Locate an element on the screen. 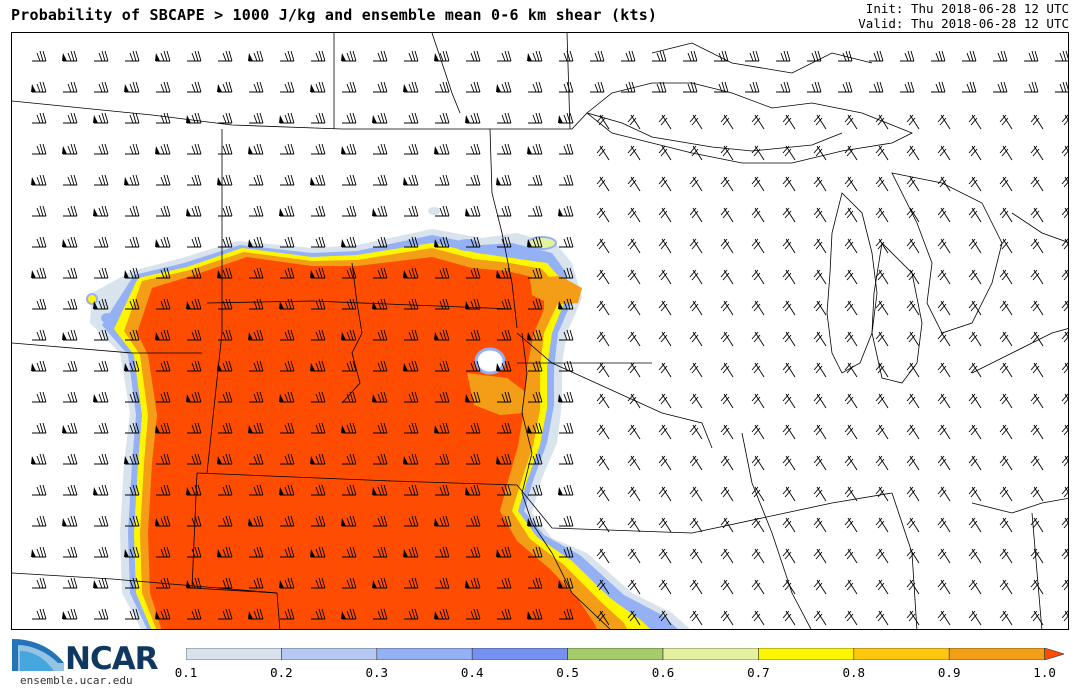 This screenshot has width=1080, height=693. ncar-swoosh-icon is located at coordinates (38, 655).